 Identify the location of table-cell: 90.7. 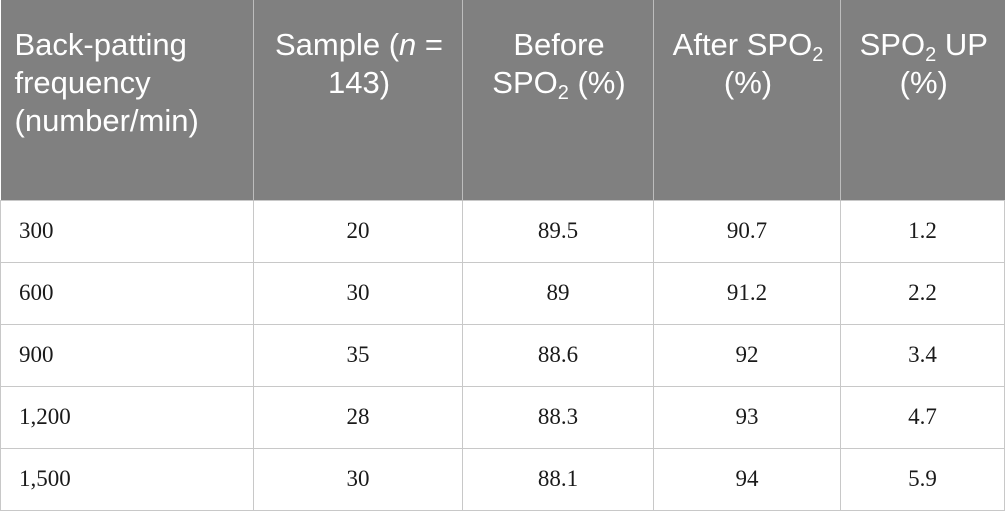
(747, 231).